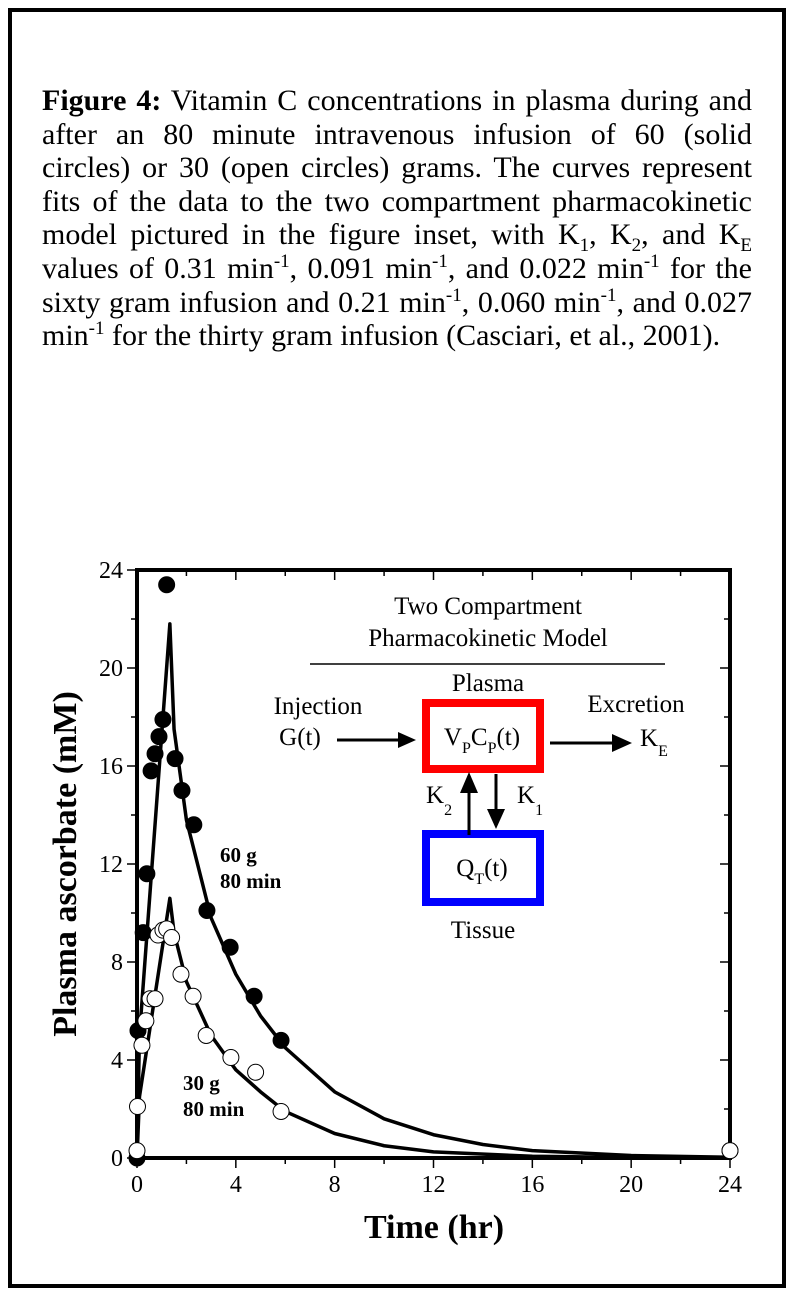  Describe the element at coordinates (481, 871) in the screenshot. I see `tissue-compartment-label: QT(t)` at that location.